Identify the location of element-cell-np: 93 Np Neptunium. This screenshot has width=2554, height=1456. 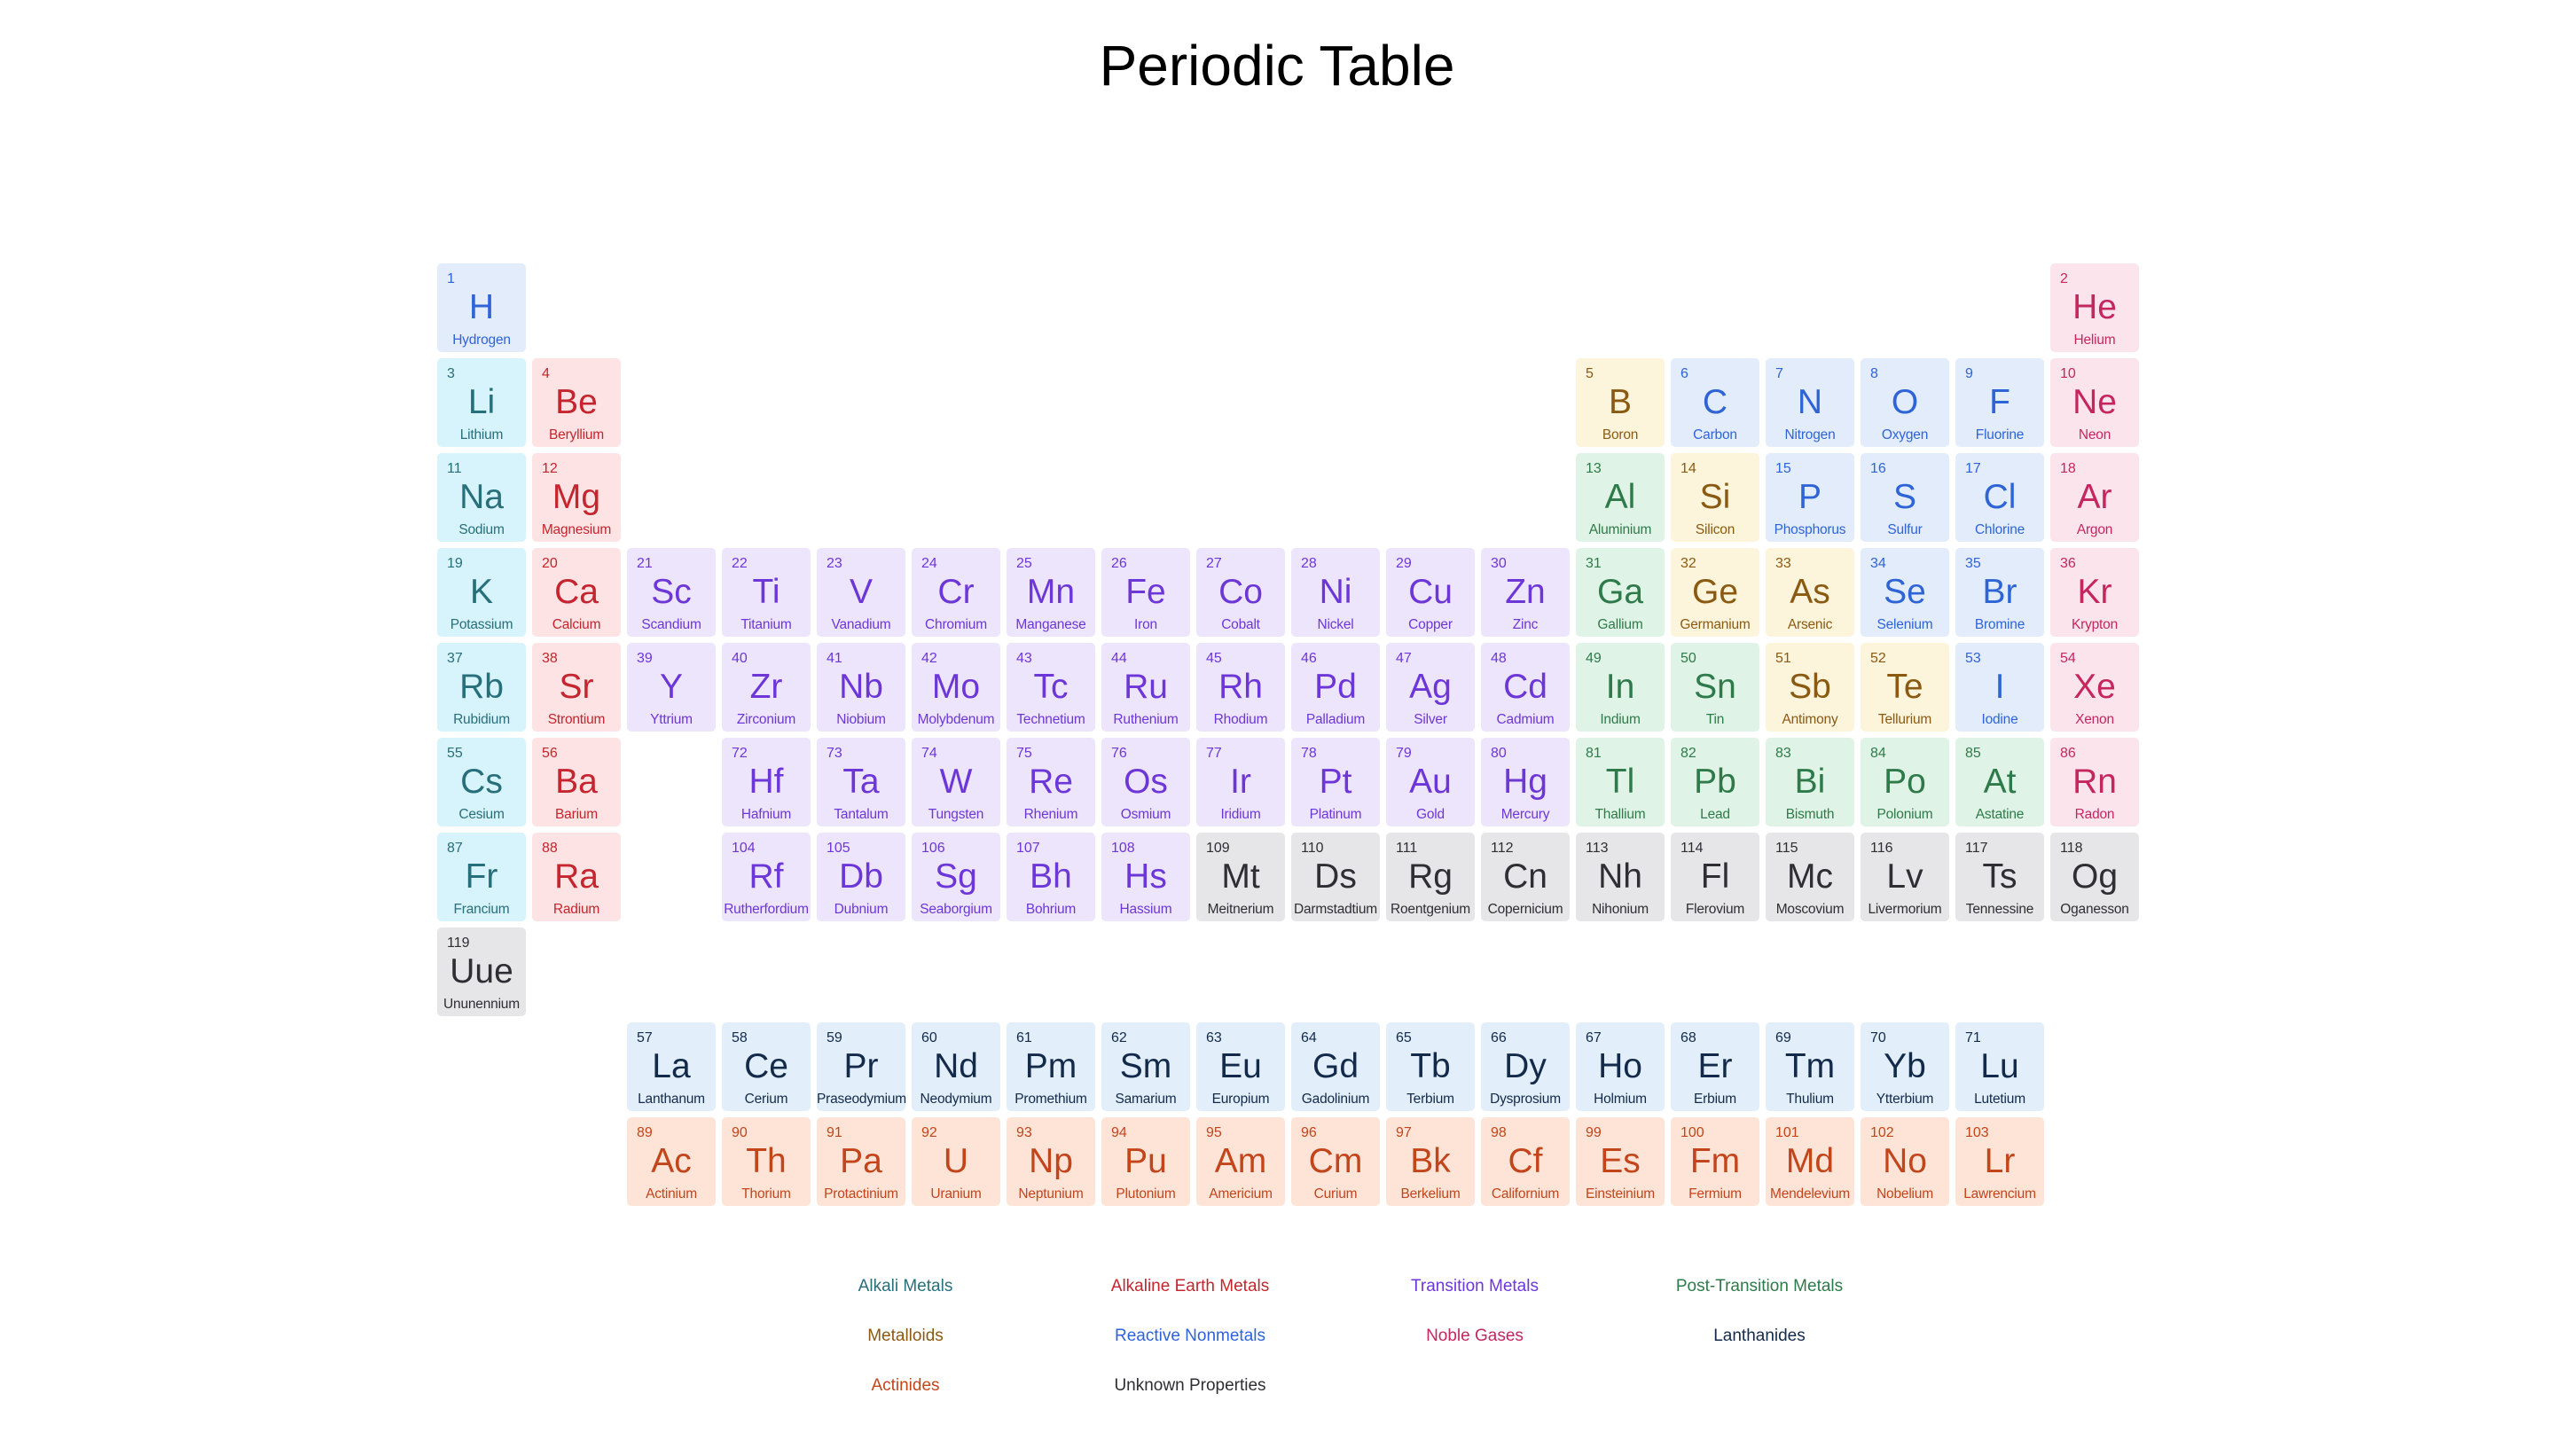
(1051, 1161).